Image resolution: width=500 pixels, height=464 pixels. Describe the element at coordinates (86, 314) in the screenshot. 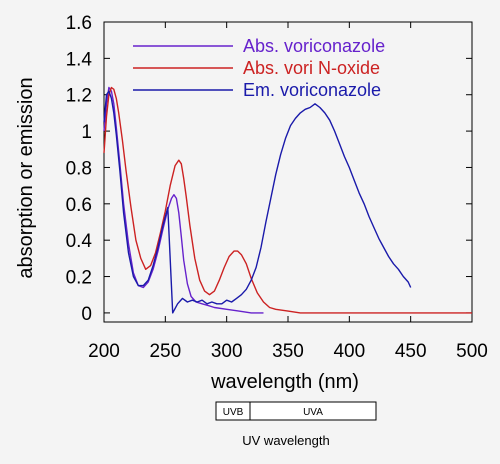

I see `y-tick-label: 0` at that location.